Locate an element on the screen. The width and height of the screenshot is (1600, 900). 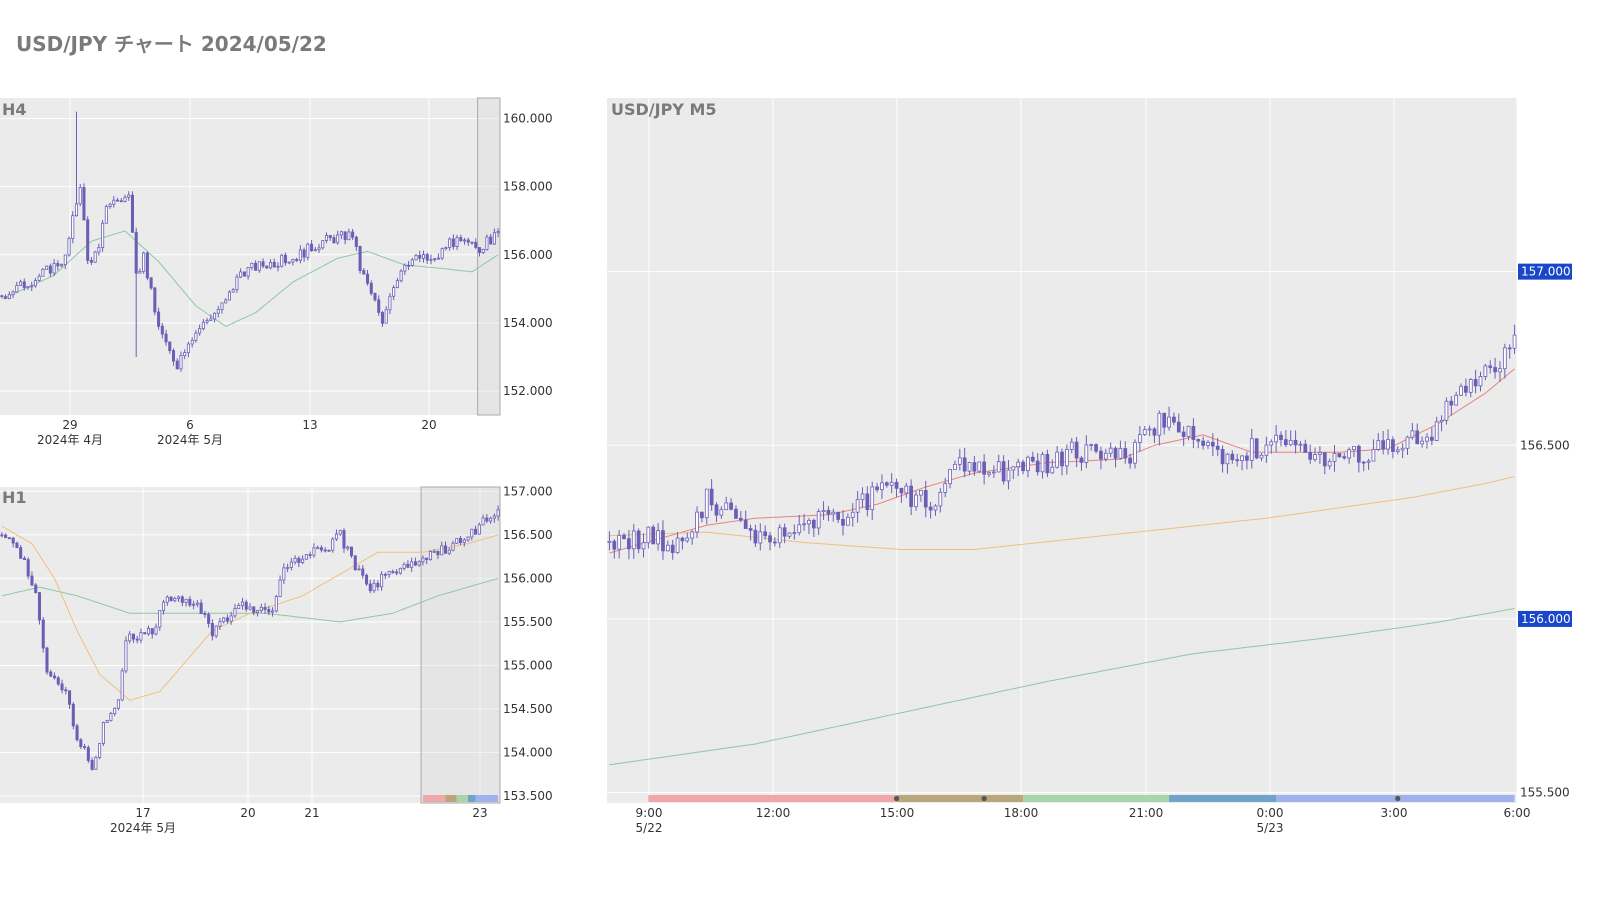
h1-y-tick-label: 155.000 is located at coordinates (528, 665).